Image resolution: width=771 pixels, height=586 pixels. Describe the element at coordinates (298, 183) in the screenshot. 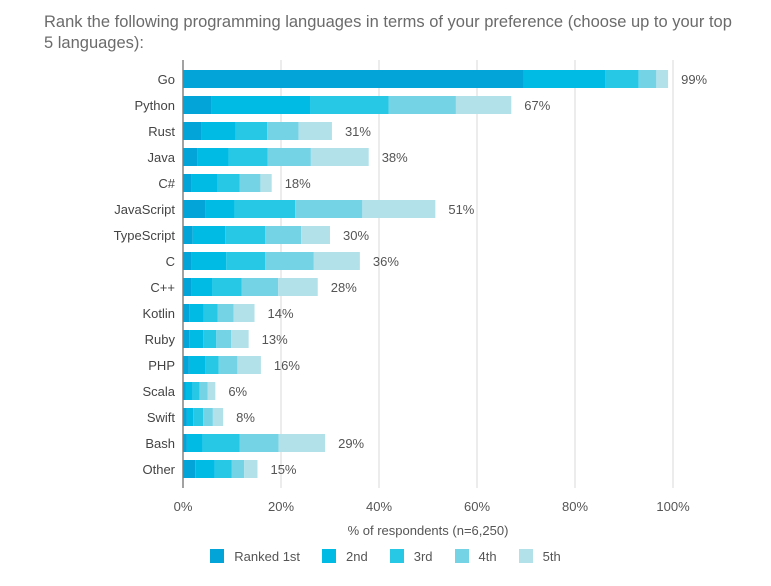

I see `total-label: 18%` at that location.